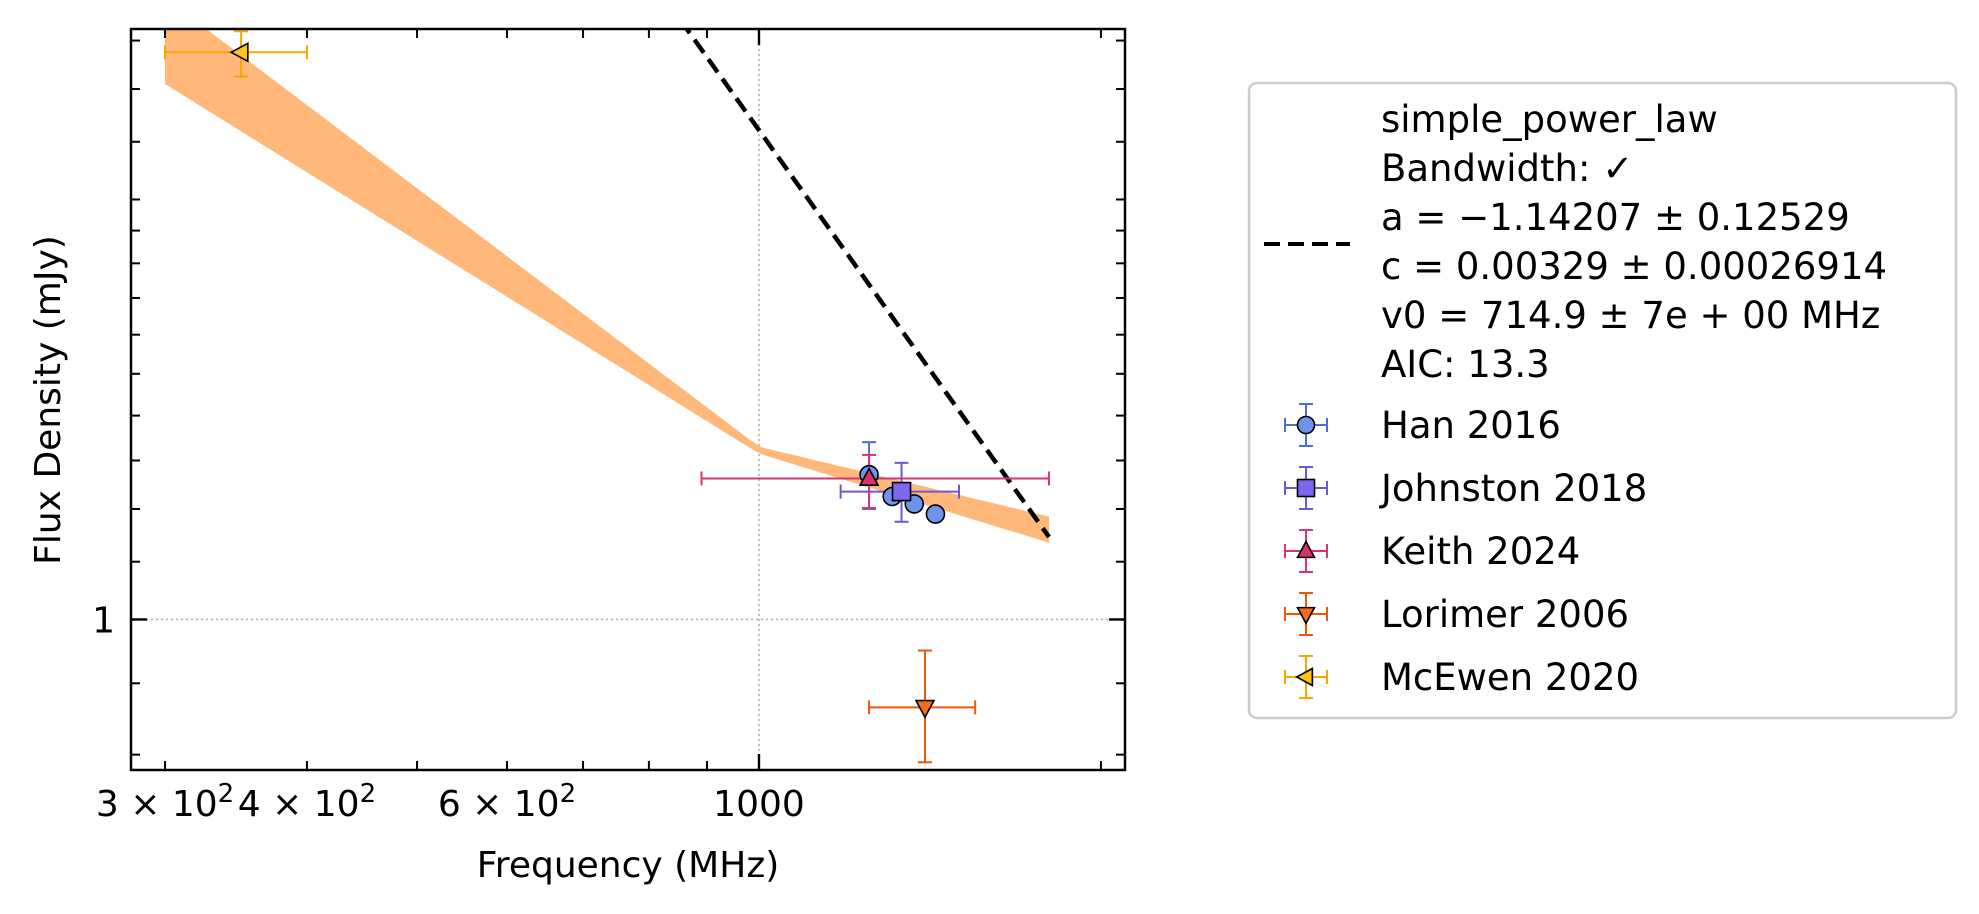 This screenshot has width=1979, height=914. I want to click on legend-label-keith-2024: Keith 2024, so click(1480, 551).